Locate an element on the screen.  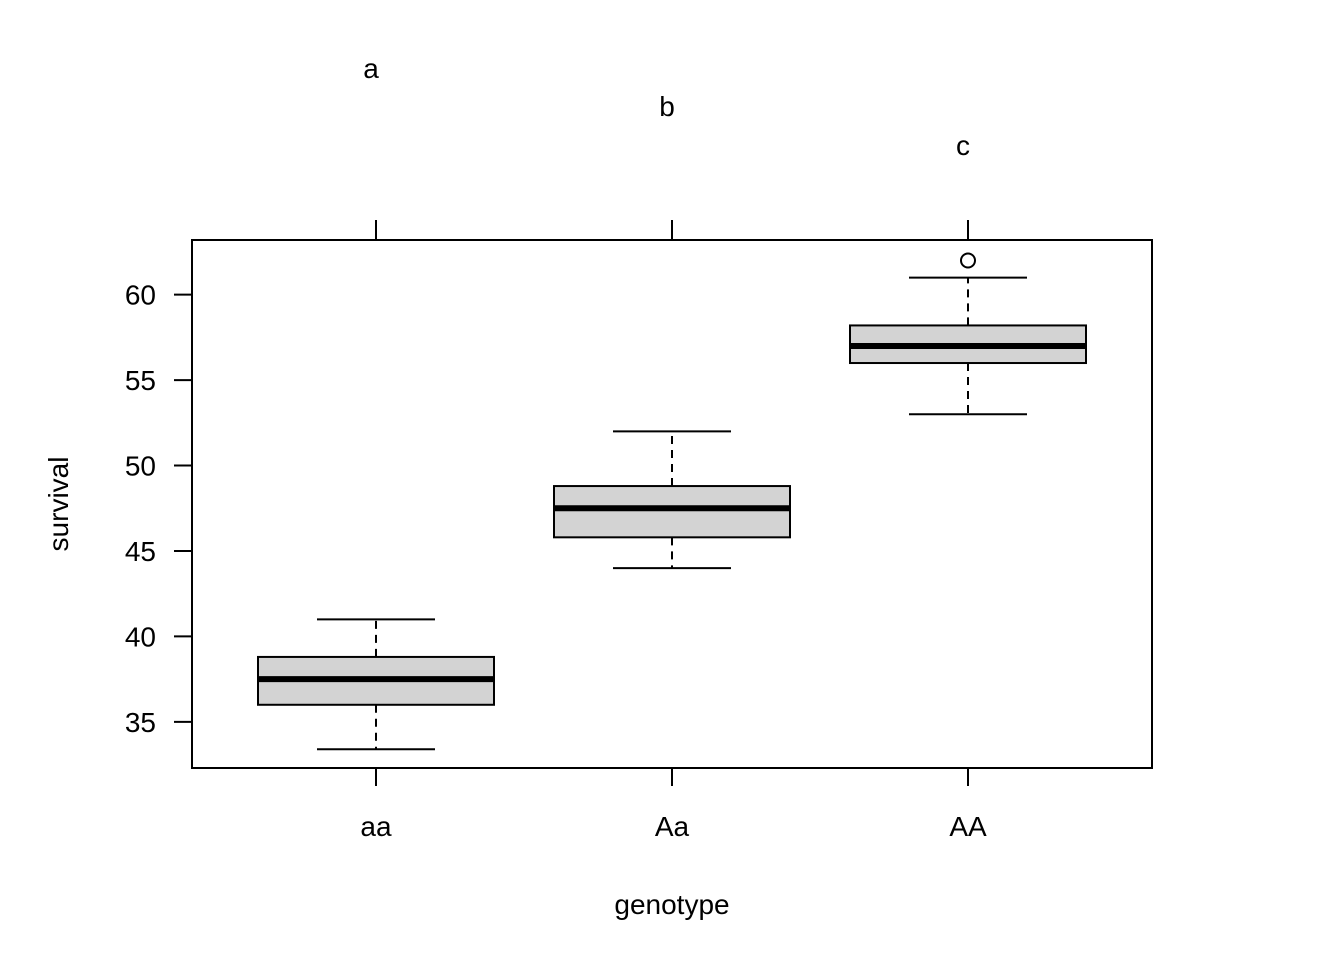
x-tick-label: Aa is located at coordinates (672, 826).